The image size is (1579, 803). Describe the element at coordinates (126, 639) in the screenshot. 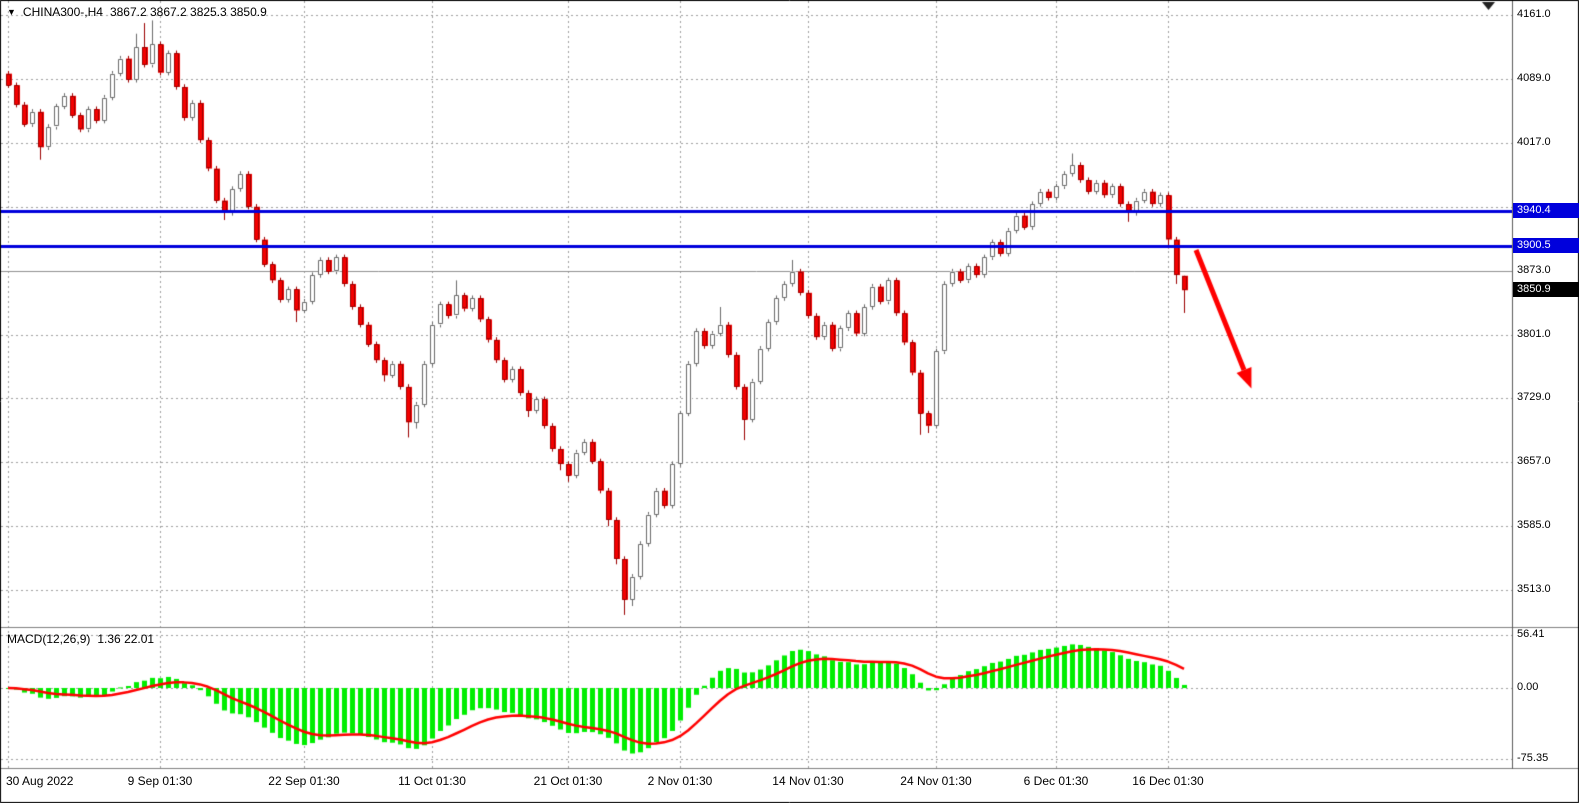

I see `macd-values-label: 1.36 22.01` at that location.